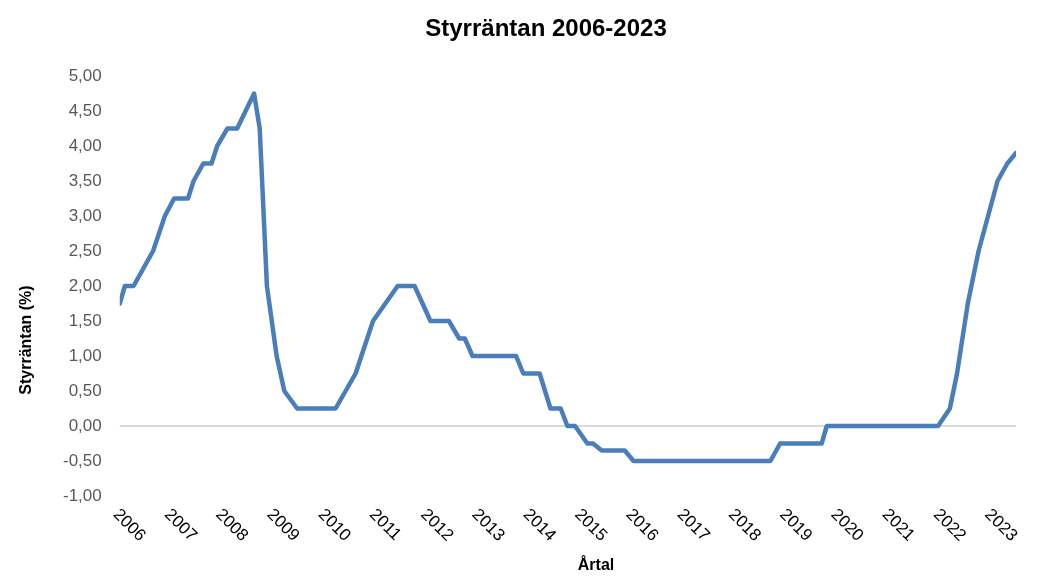  I want to click on y-tick-label: 3,50, so click(85, 180).